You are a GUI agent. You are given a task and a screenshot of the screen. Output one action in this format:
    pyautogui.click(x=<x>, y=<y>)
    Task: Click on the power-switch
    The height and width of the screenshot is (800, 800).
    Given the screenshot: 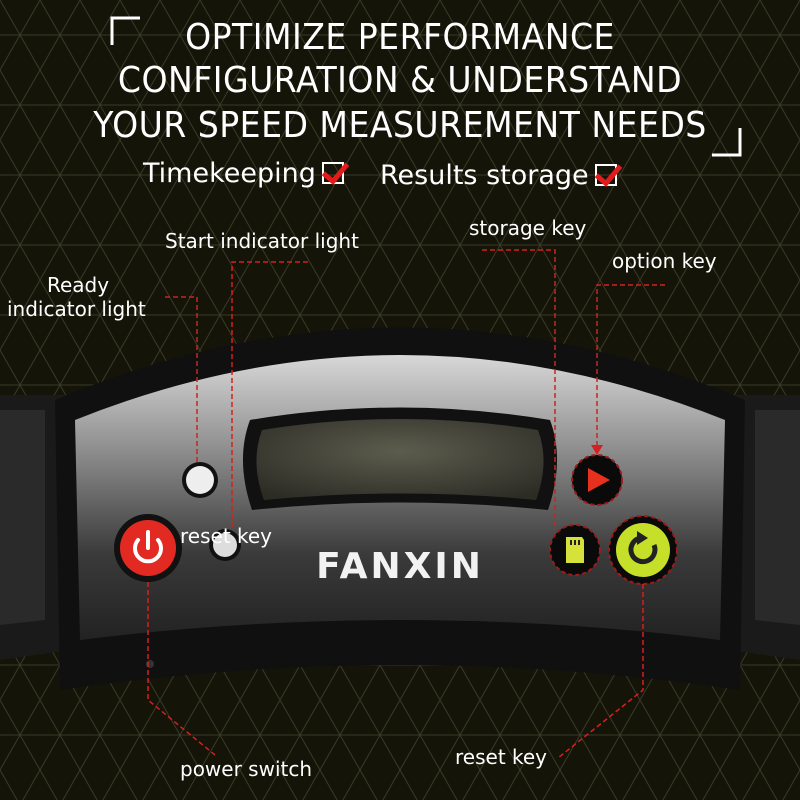 What is the action you would take?
    pyautogui.click(x=148, y=548)
    